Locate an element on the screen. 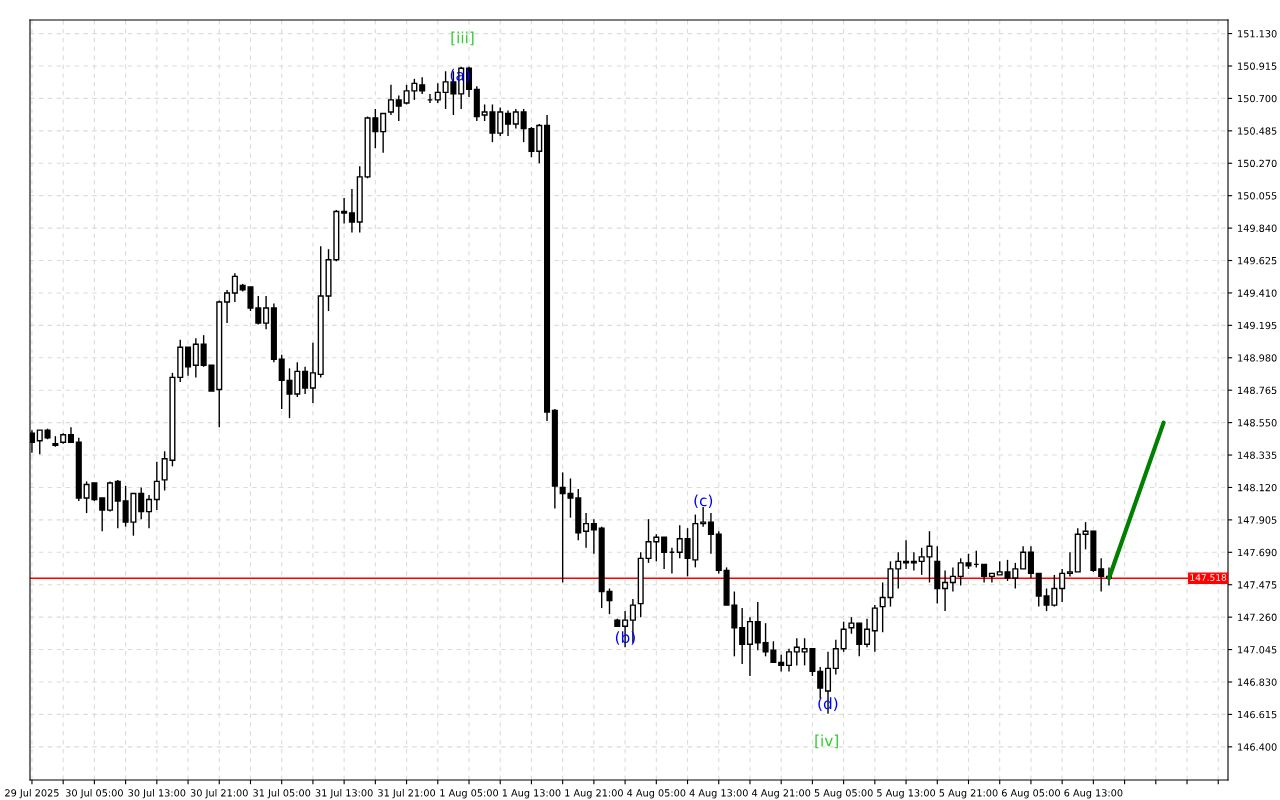 The height and width of the screenshot is (800, 1280). y-tick-label: 148.335 is located at coordinates (1257, 455).